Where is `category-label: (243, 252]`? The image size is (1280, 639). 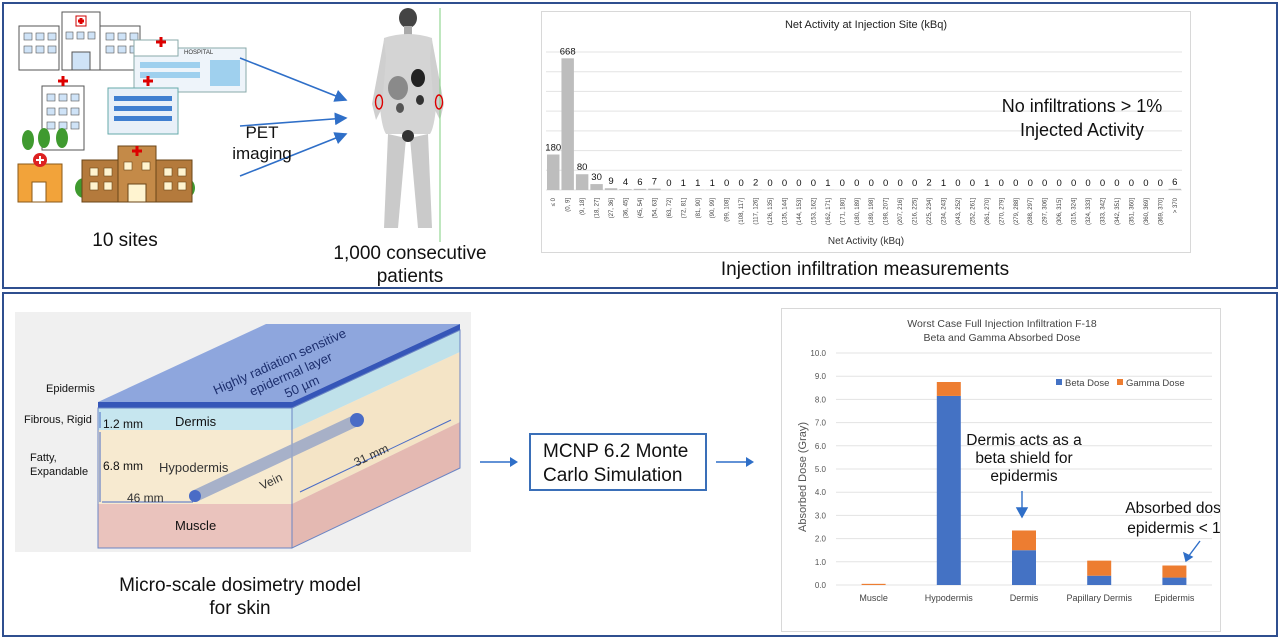
category-label: (243, 252] is located at coordinates (959, 211).